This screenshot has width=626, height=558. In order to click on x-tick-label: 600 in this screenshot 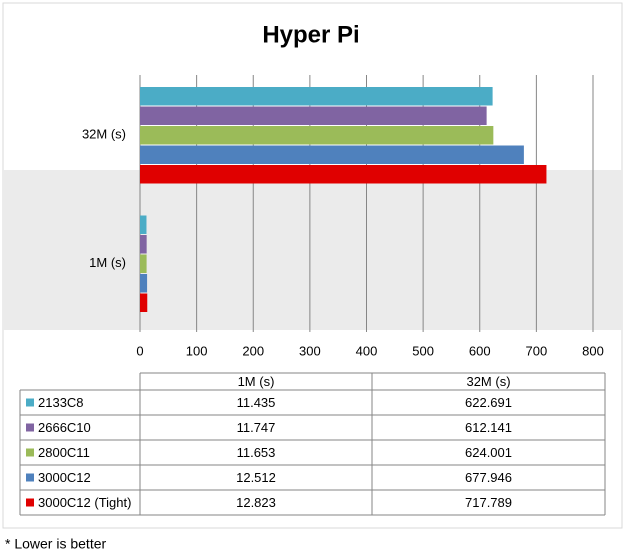, I will do `click(480, 350)`.